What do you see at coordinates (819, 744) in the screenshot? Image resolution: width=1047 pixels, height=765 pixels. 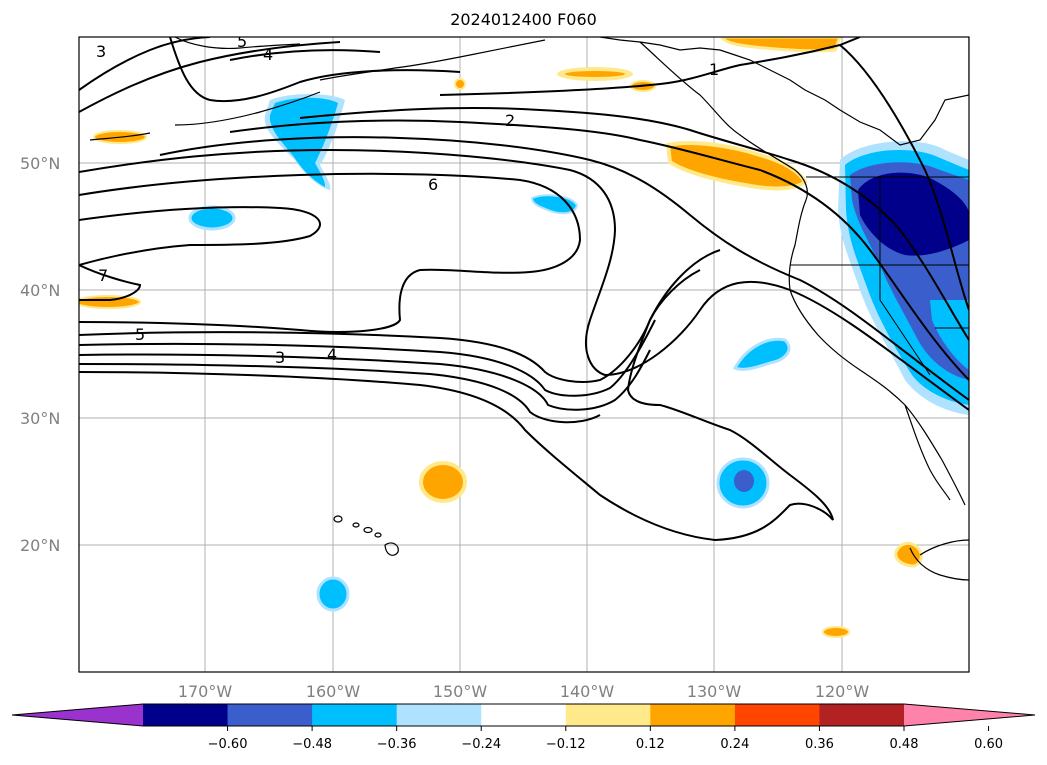 I see `colorbar-tick-label: 0.36` at bounding box center [819, 744].